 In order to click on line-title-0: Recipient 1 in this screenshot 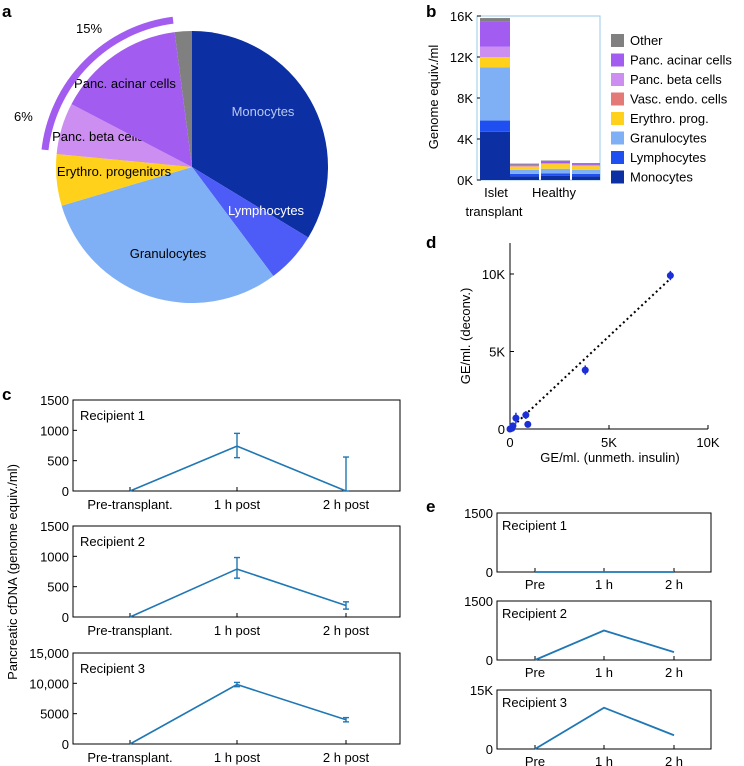, I will do `click(112, 415)`.